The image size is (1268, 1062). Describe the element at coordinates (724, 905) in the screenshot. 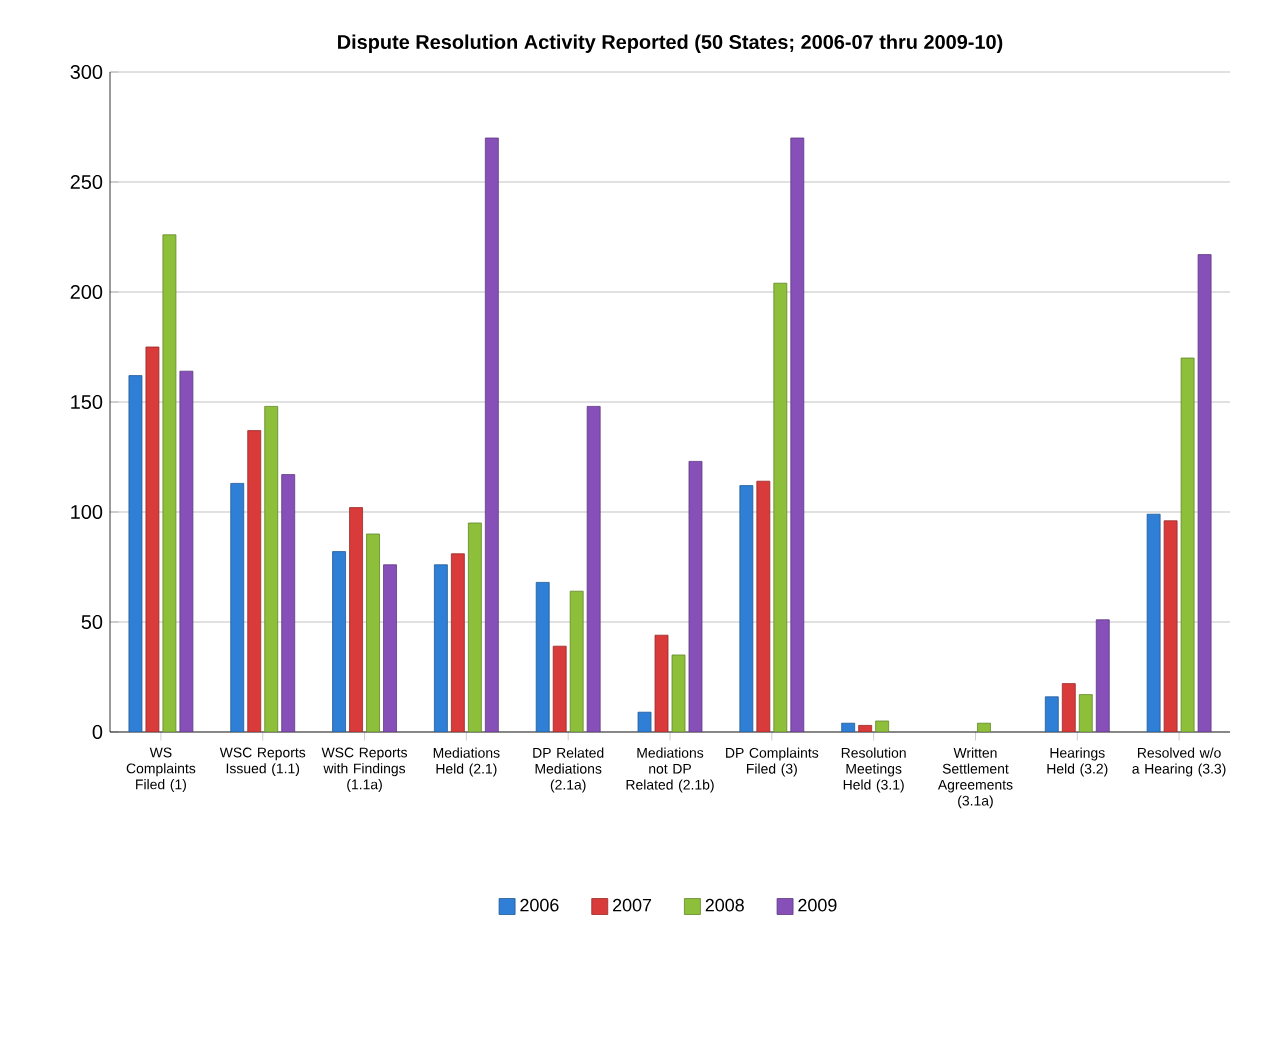

I see `legend-label: 2008` at that location.